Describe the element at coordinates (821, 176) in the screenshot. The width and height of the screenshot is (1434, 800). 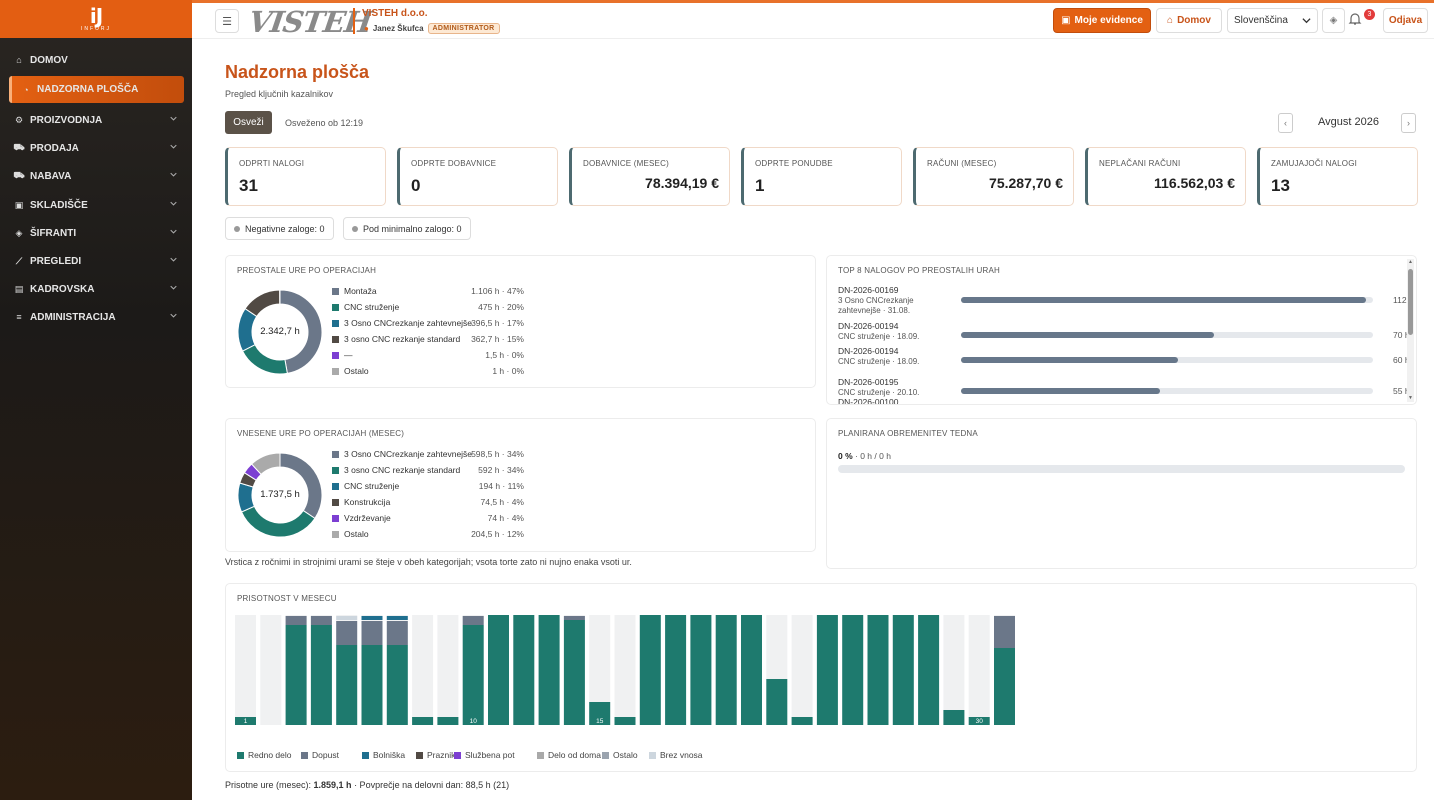
I see `kpi-card: ODPRTE PONUDBE 1` at that location.